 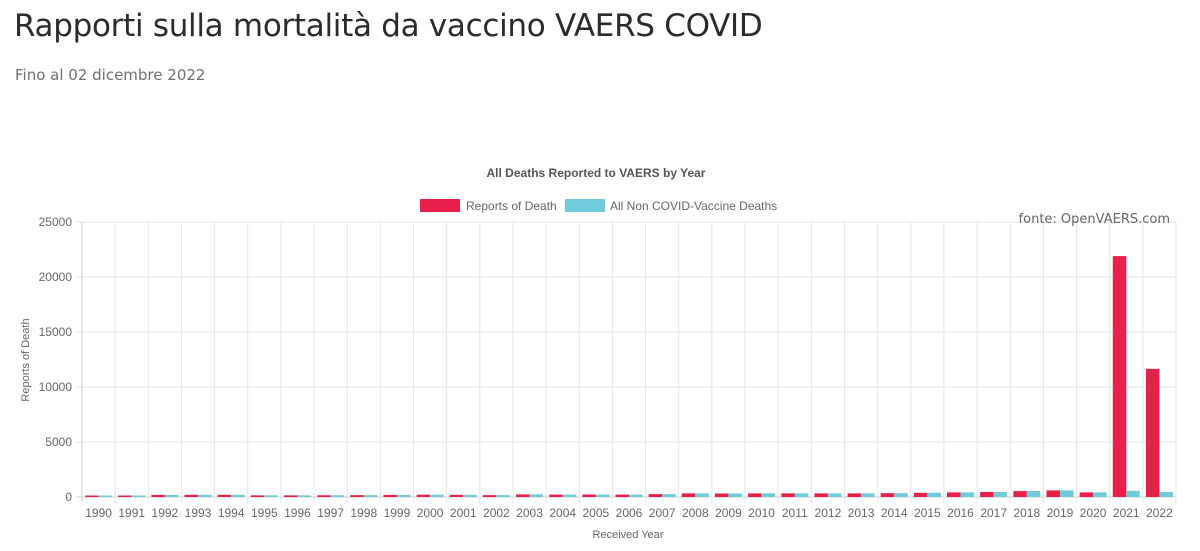 What do you see at coordinates (1159, 513) in the screenshot?
I see `x-tick-label: 2022` at bounding box center [1159, 513].